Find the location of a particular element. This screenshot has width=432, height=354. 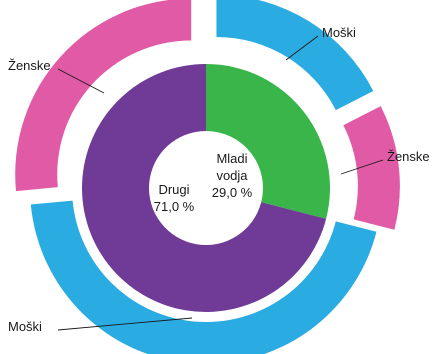

leader-line-mladi-vodja-zenske is located at coordinates (362, 167).